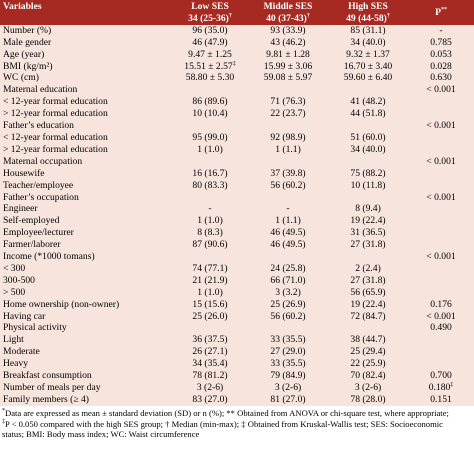  Describe the element at coordinates (441, 78) in the screenshot. I see `cell-p-value: 0.630` at that location.